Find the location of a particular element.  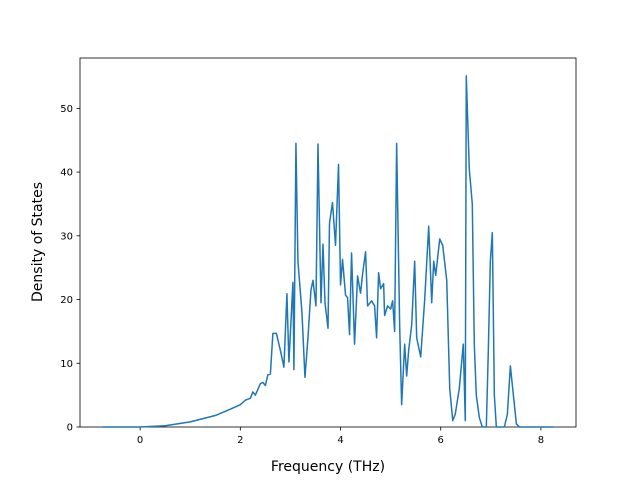

x-tick-label: 8 is located at coordinates (541, 440).